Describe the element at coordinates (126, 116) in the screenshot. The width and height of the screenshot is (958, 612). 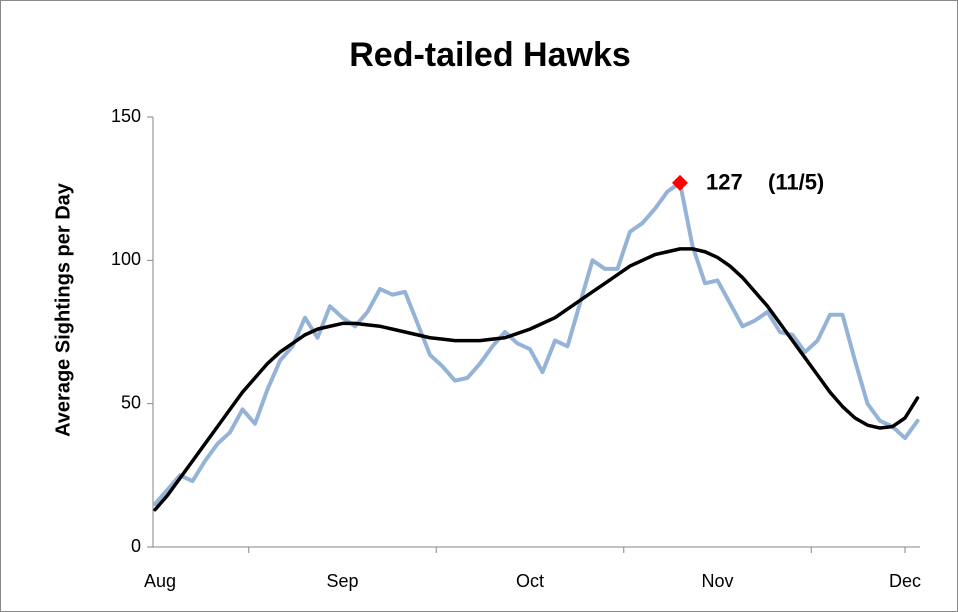
I see `y-tick-label: 150` at that location.